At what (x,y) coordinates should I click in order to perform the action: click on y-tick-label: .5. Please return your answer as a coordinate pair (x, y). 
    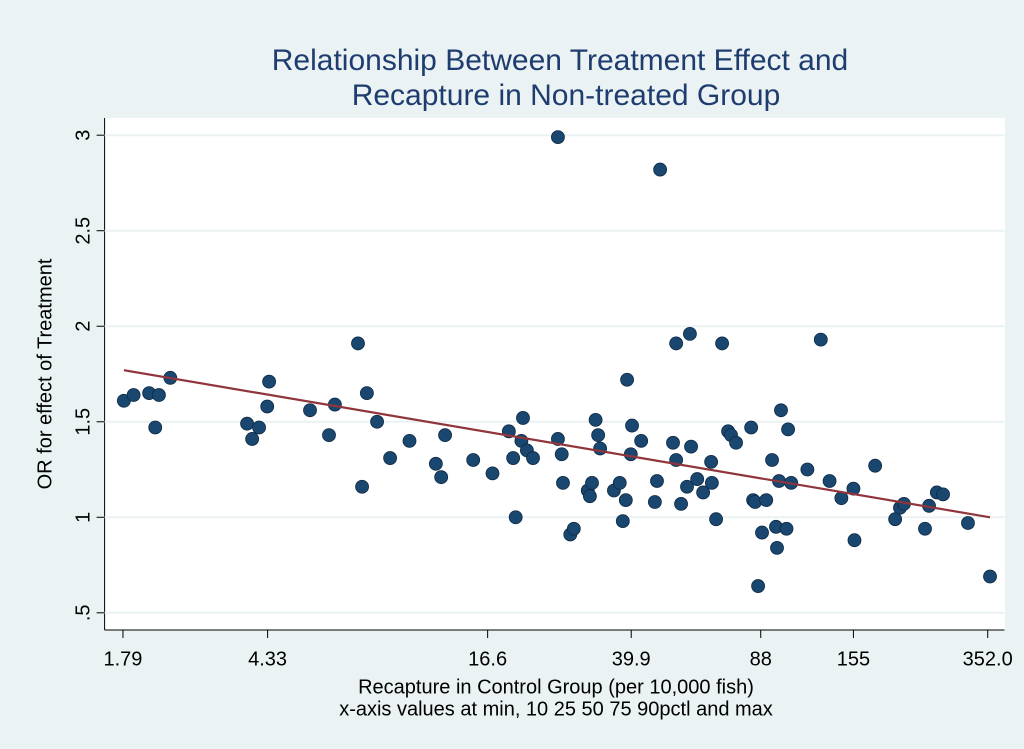
    Looking at the image, I should click on (83, 612).